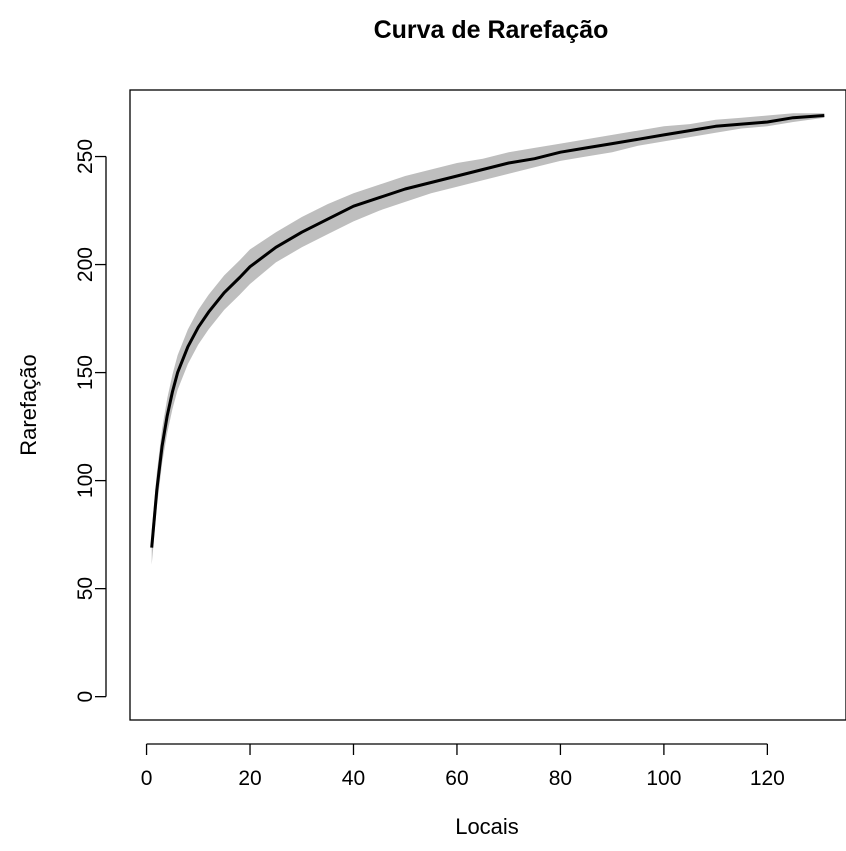 This screenshot has height=851, width=846. What do you see at coordinates (456, 778) in the screenshot?
I see `x-tick-label: 60` at bounding box center [456, 778].